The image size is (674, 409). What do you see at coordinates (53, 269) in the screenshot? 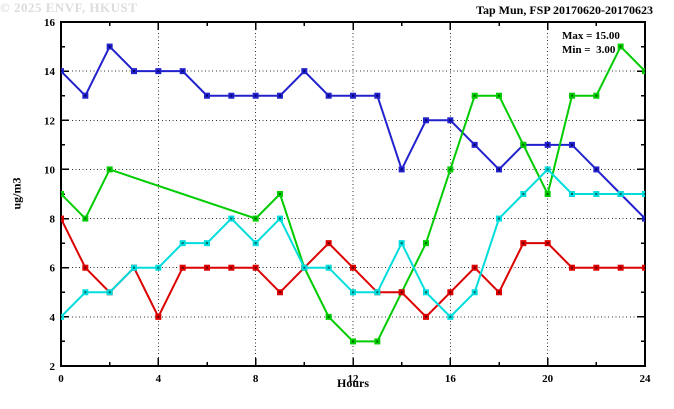
I see `y-tick-label: 6` at bounding box center [53, 269].